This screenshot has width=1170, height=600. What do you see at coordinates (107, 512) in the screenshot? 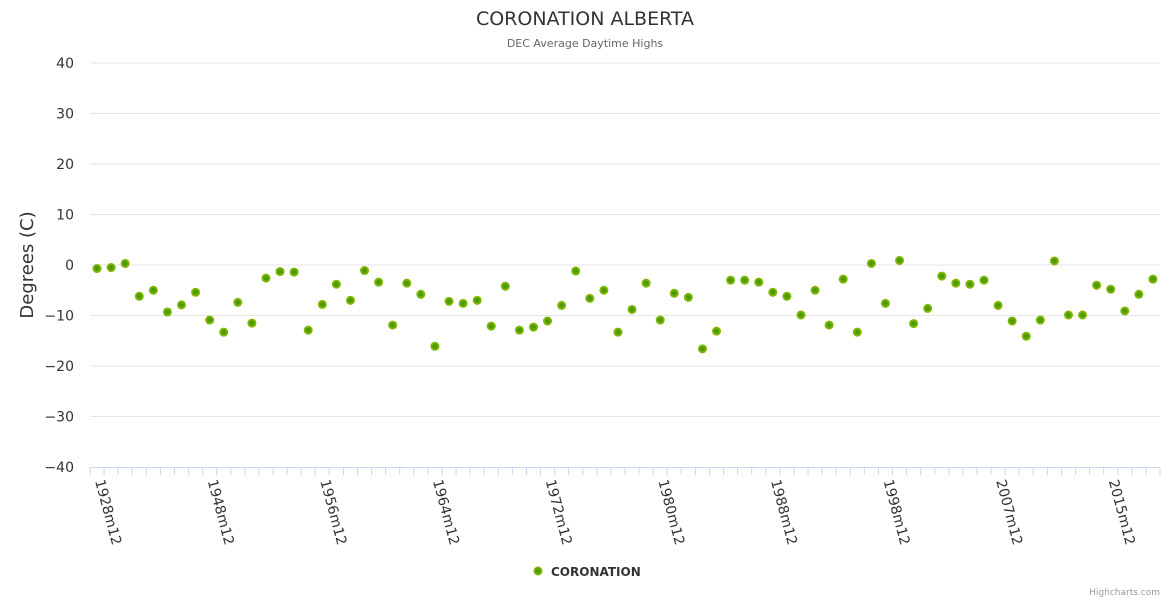
I see `x-tick-label: 1928m12` at bounding box center [107, 512].